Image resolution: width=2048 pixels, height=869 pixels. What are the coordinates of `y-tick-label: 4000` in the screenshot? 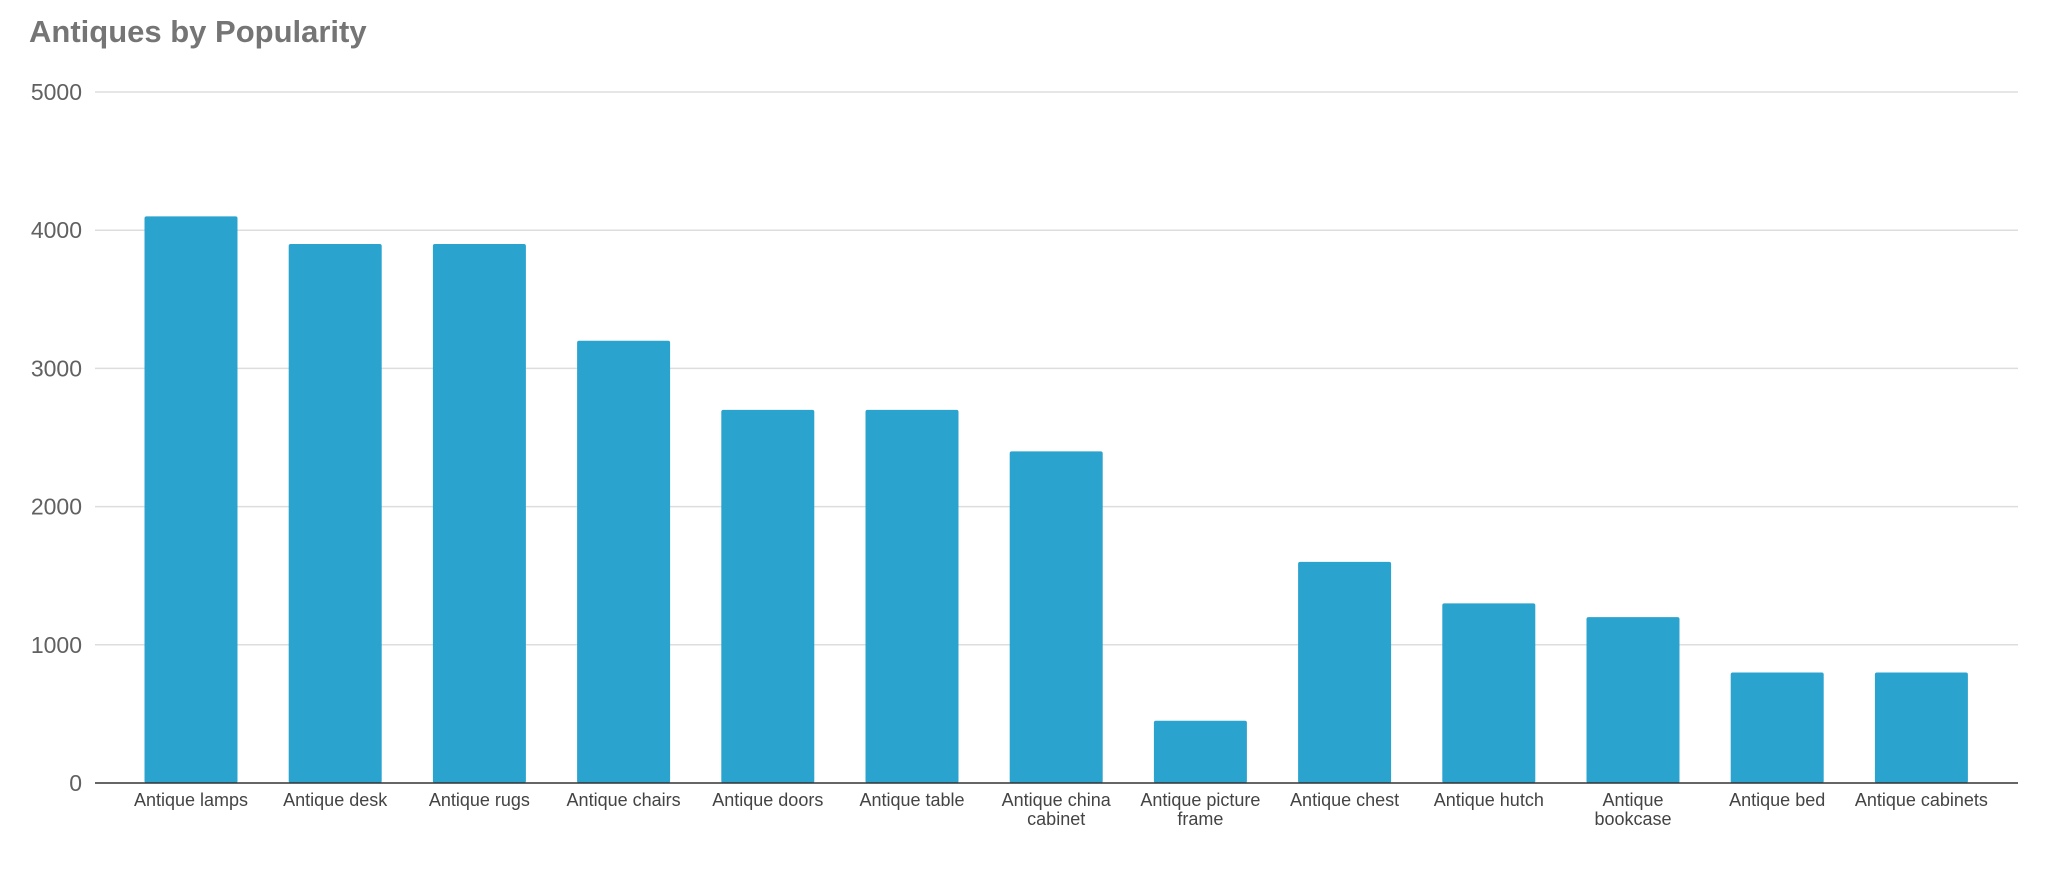 It's located at (56, 230).